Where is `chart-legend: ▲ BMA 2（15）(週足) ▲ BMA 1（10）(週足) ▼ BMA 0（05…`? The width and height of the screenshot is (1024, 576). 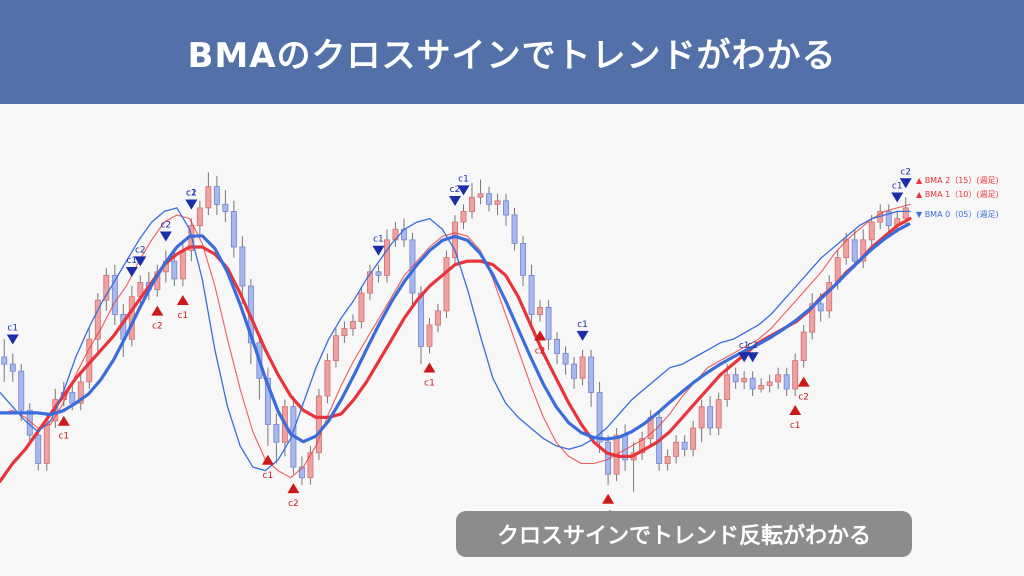
chart-legend: ▲ BMA 2（15）(週足) ▲ BMA 1（10）(週足) ▼ BMA 0（05… is located at coordinates (957, 197).